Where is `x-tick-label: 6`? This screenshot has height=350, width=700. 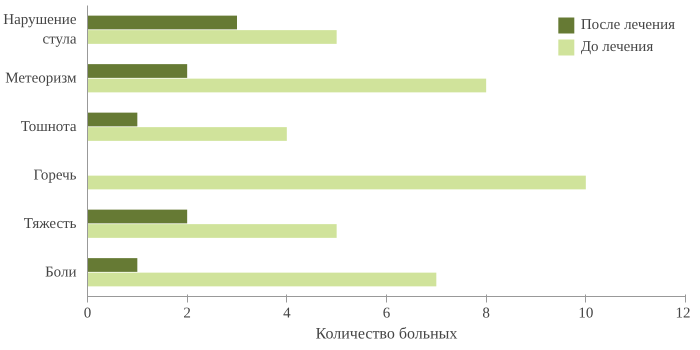
x-tick-label: 6 is located at coordinates (386, 314).